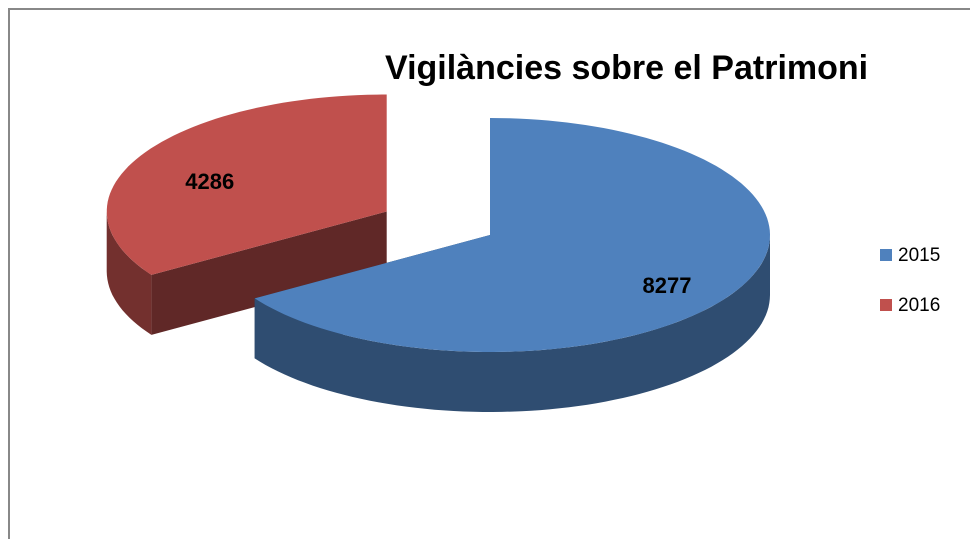 The height and width of the screenshot is (539, 970). Describe the element at coordinates (919, 255) in the screenshot. I see `legend-label: 2015` at that location.